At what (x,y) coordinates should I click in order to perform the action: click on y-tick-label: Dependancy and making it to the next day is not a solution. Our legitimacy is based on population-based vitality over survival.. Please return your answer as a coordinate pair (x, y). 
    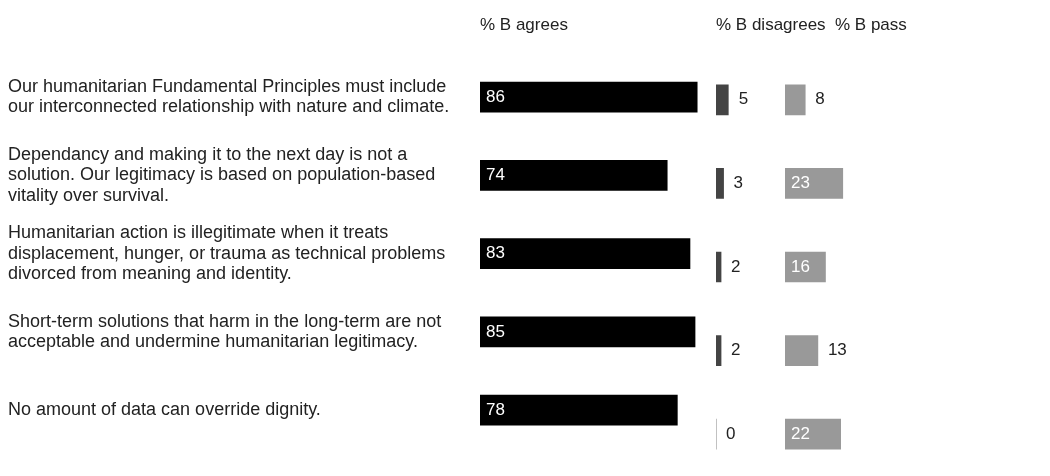
    Looking at the image, I should click on (222, 174).